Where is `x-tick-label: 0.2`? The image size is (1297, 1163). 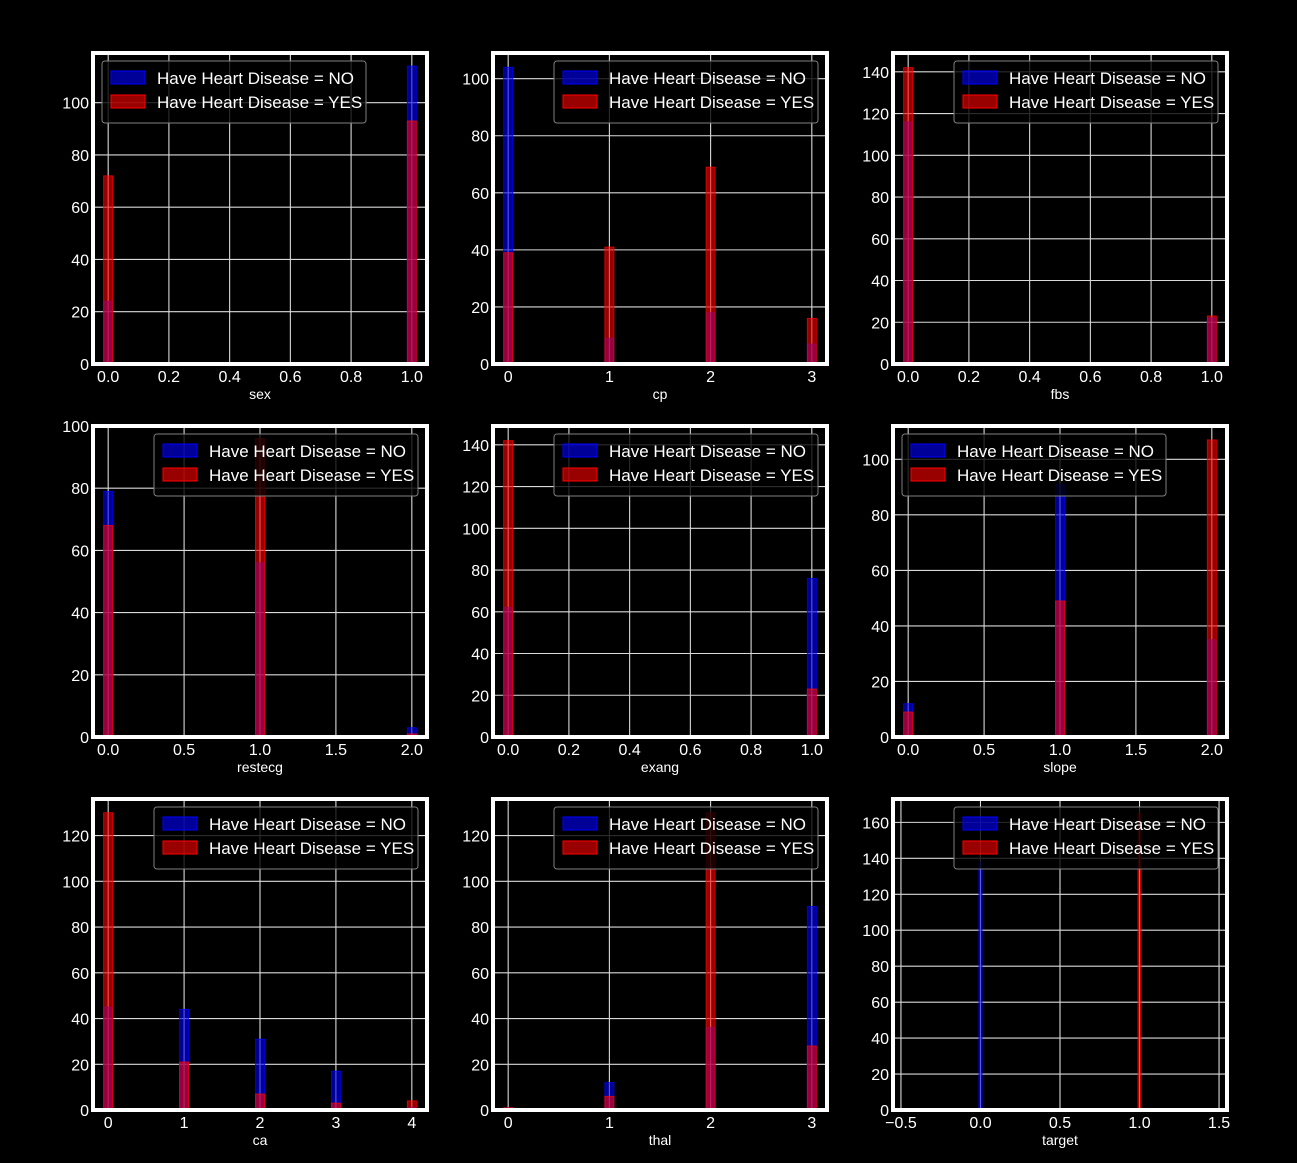
x-tick-label: 0.2 is located at coordinates (969, 377).